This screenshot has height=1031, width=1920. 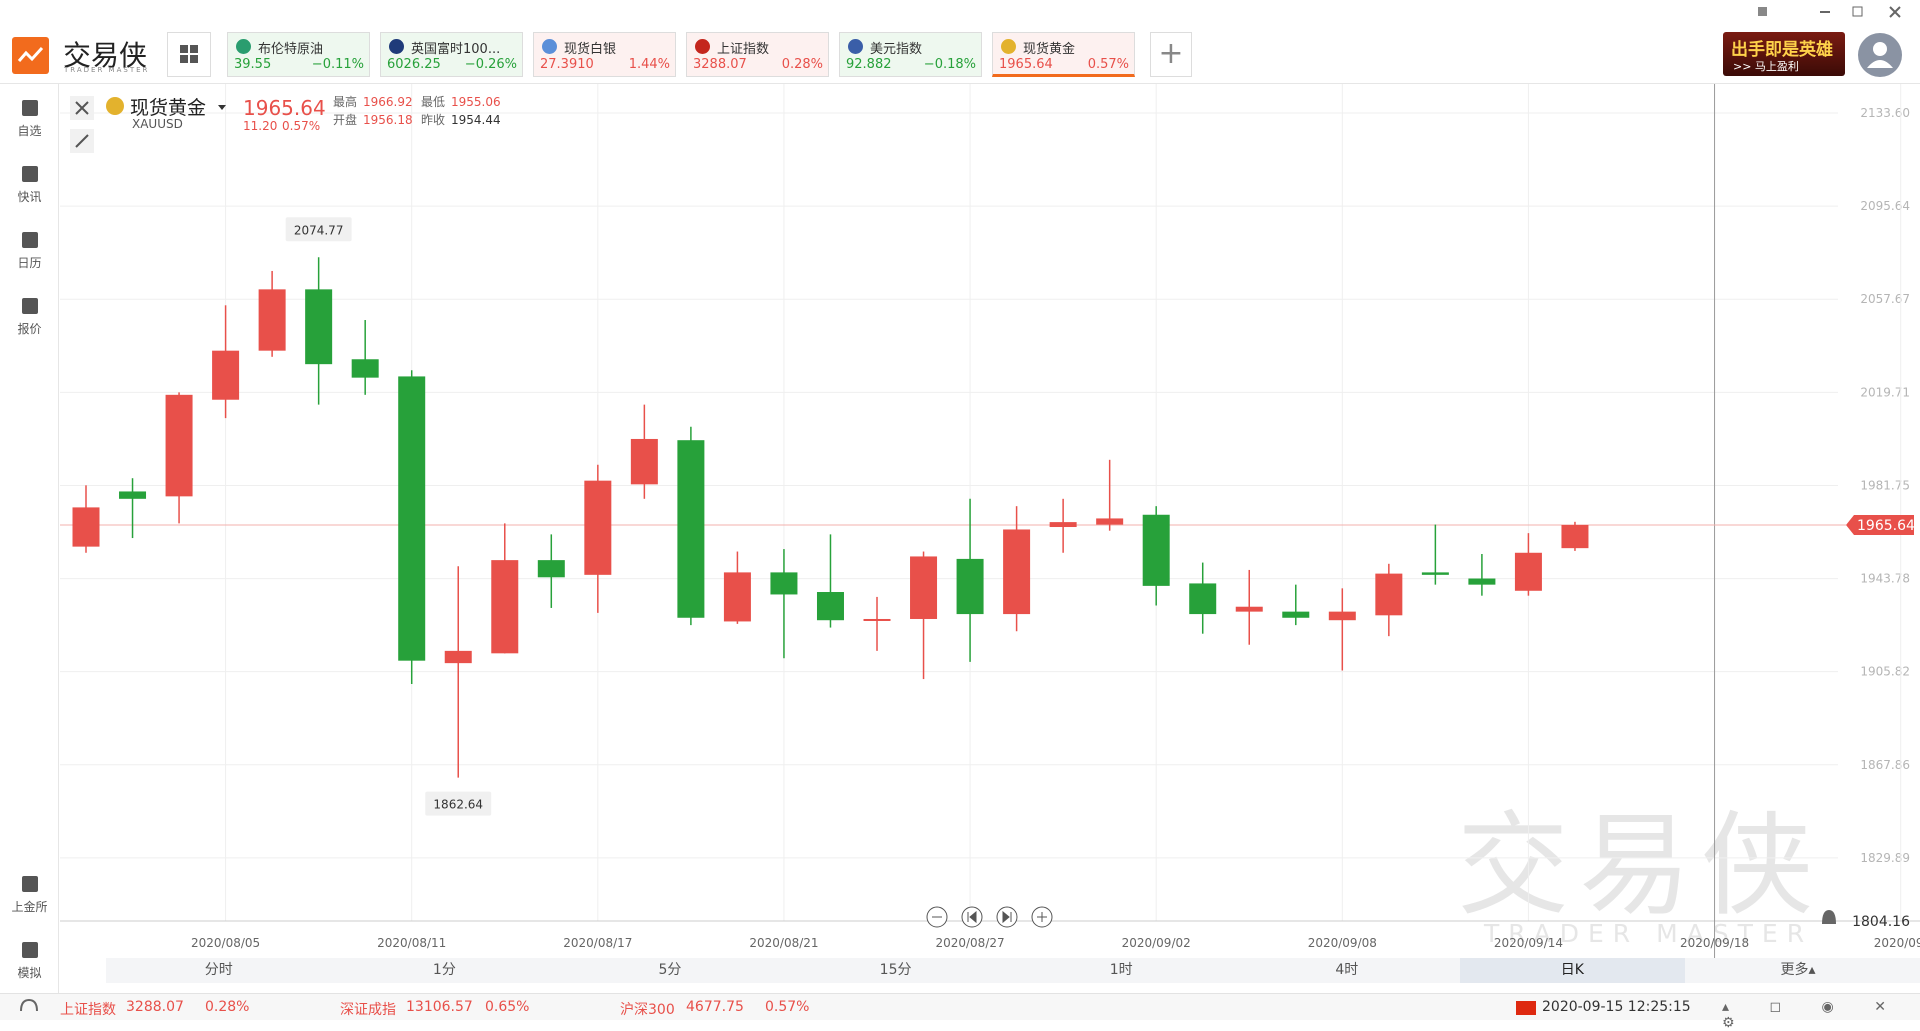 I want to click on extreme-label: 1862.64, so click(x=458, y=805).